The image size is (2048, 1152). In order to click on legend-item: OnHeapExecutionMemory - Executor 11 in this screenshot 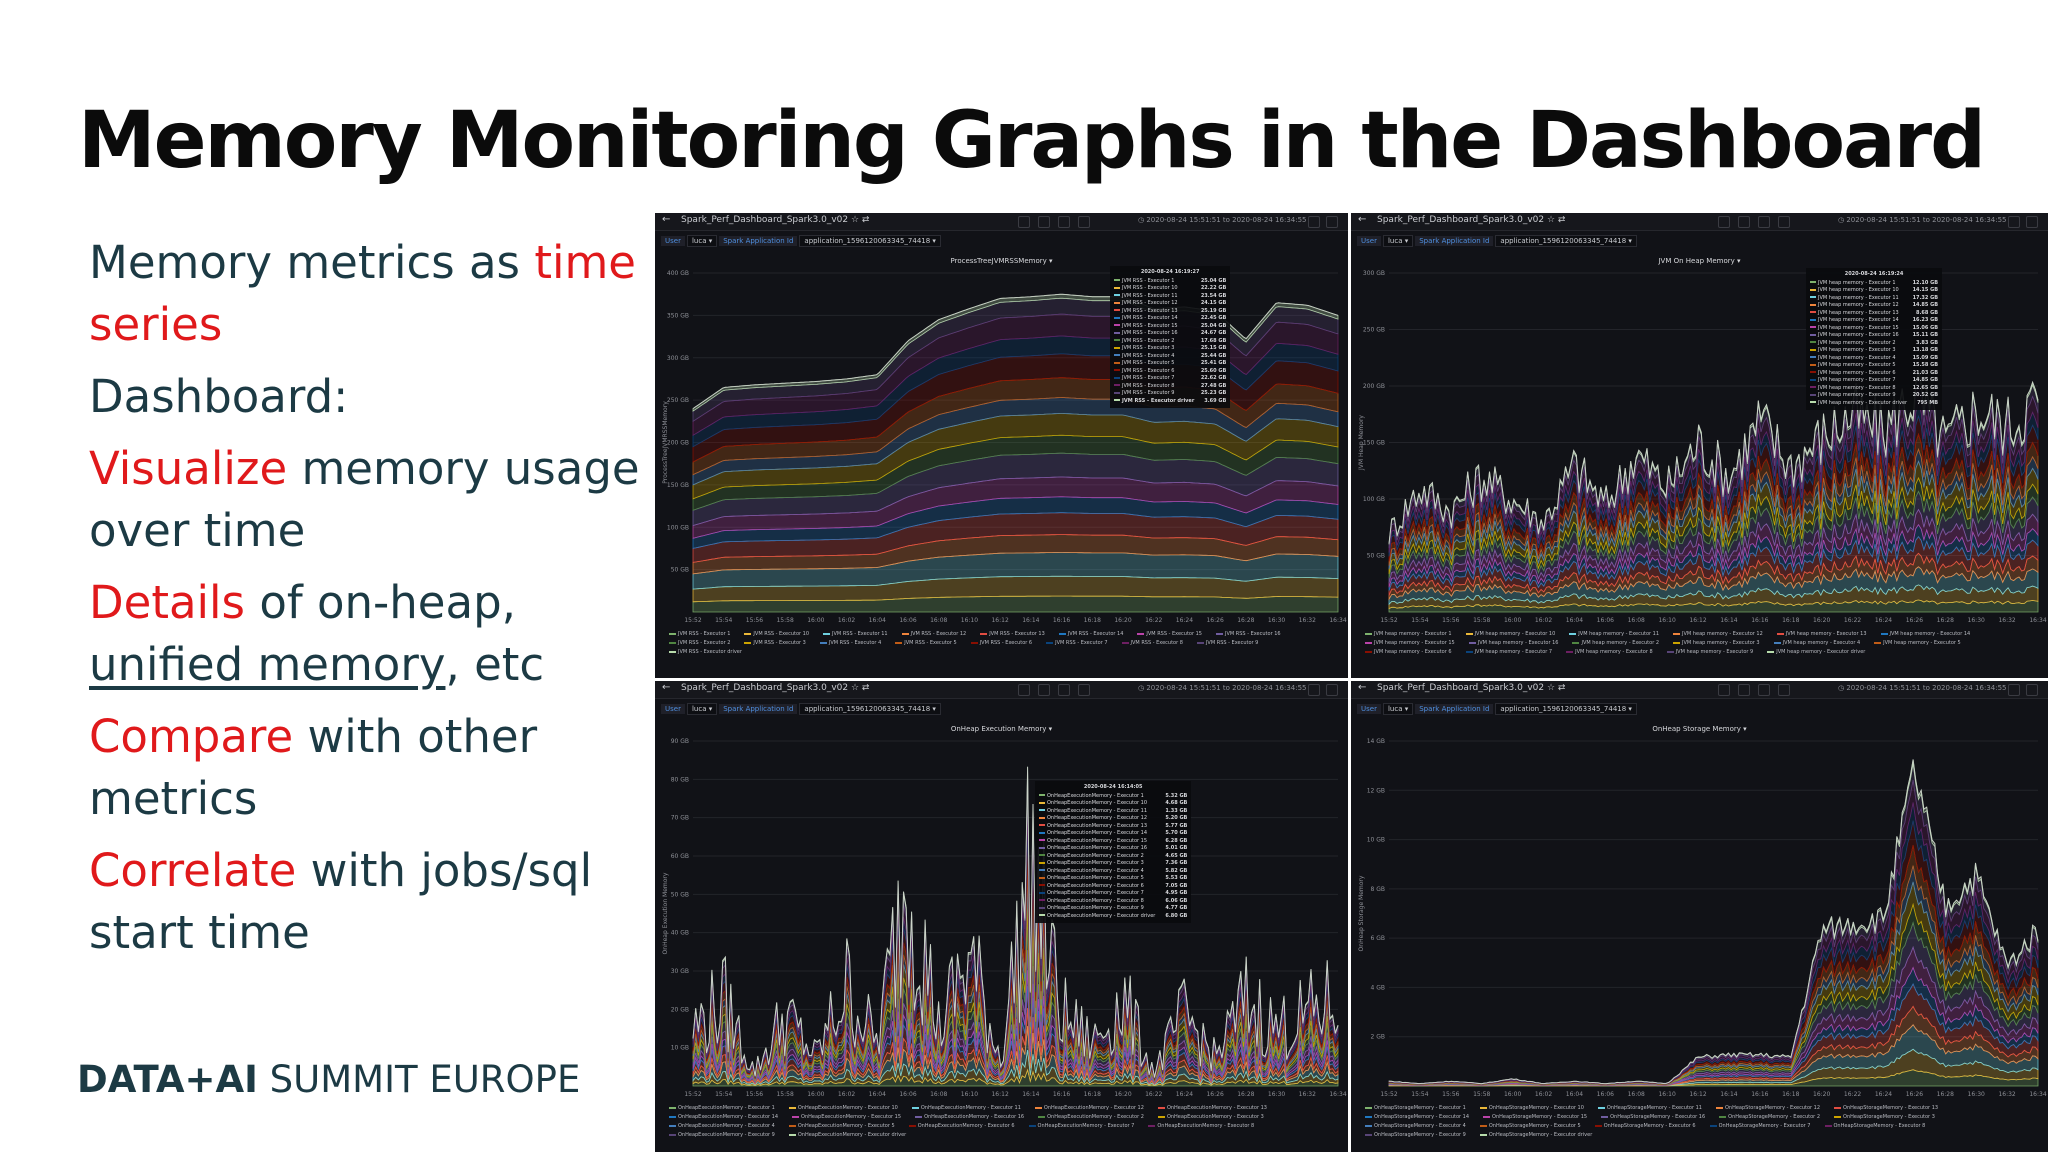, I will do `click(966, 1108)`.